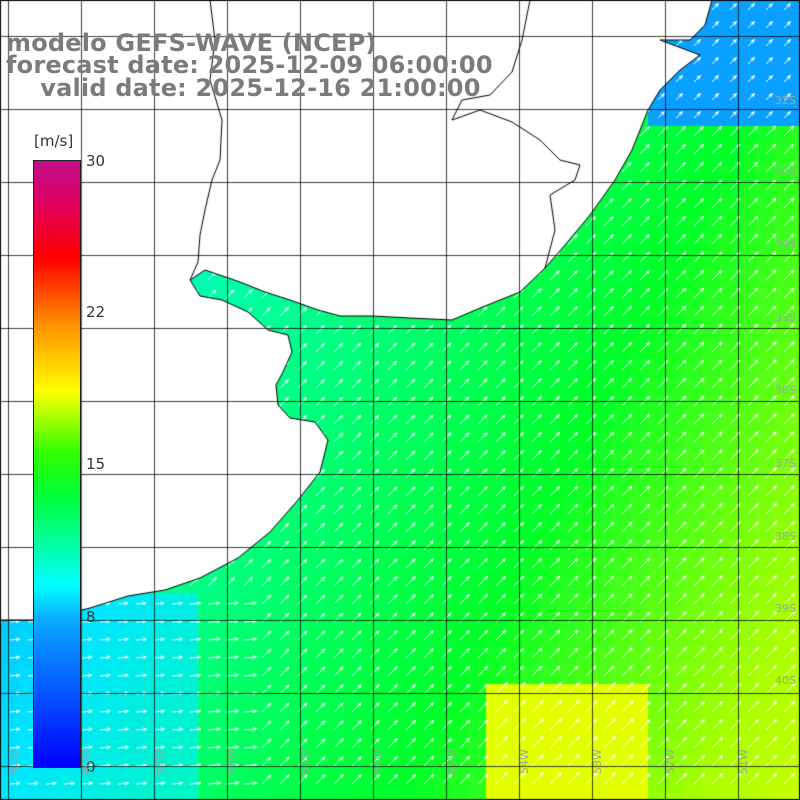  I want to click on lon-label: 55W, so click(451, 761).